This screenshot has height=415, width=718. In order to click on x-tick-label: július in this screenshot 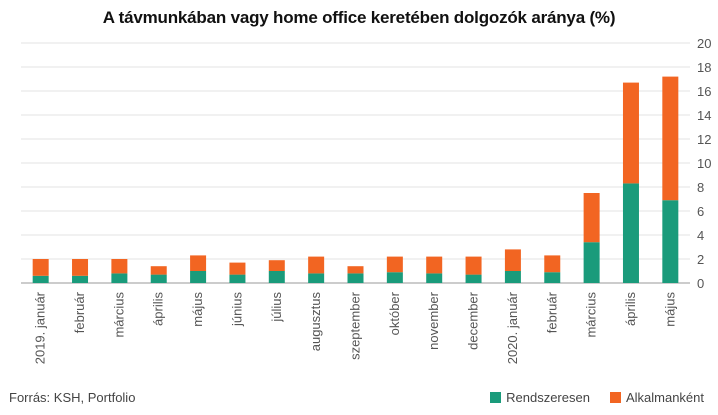, I will do `click(276, 307)`.